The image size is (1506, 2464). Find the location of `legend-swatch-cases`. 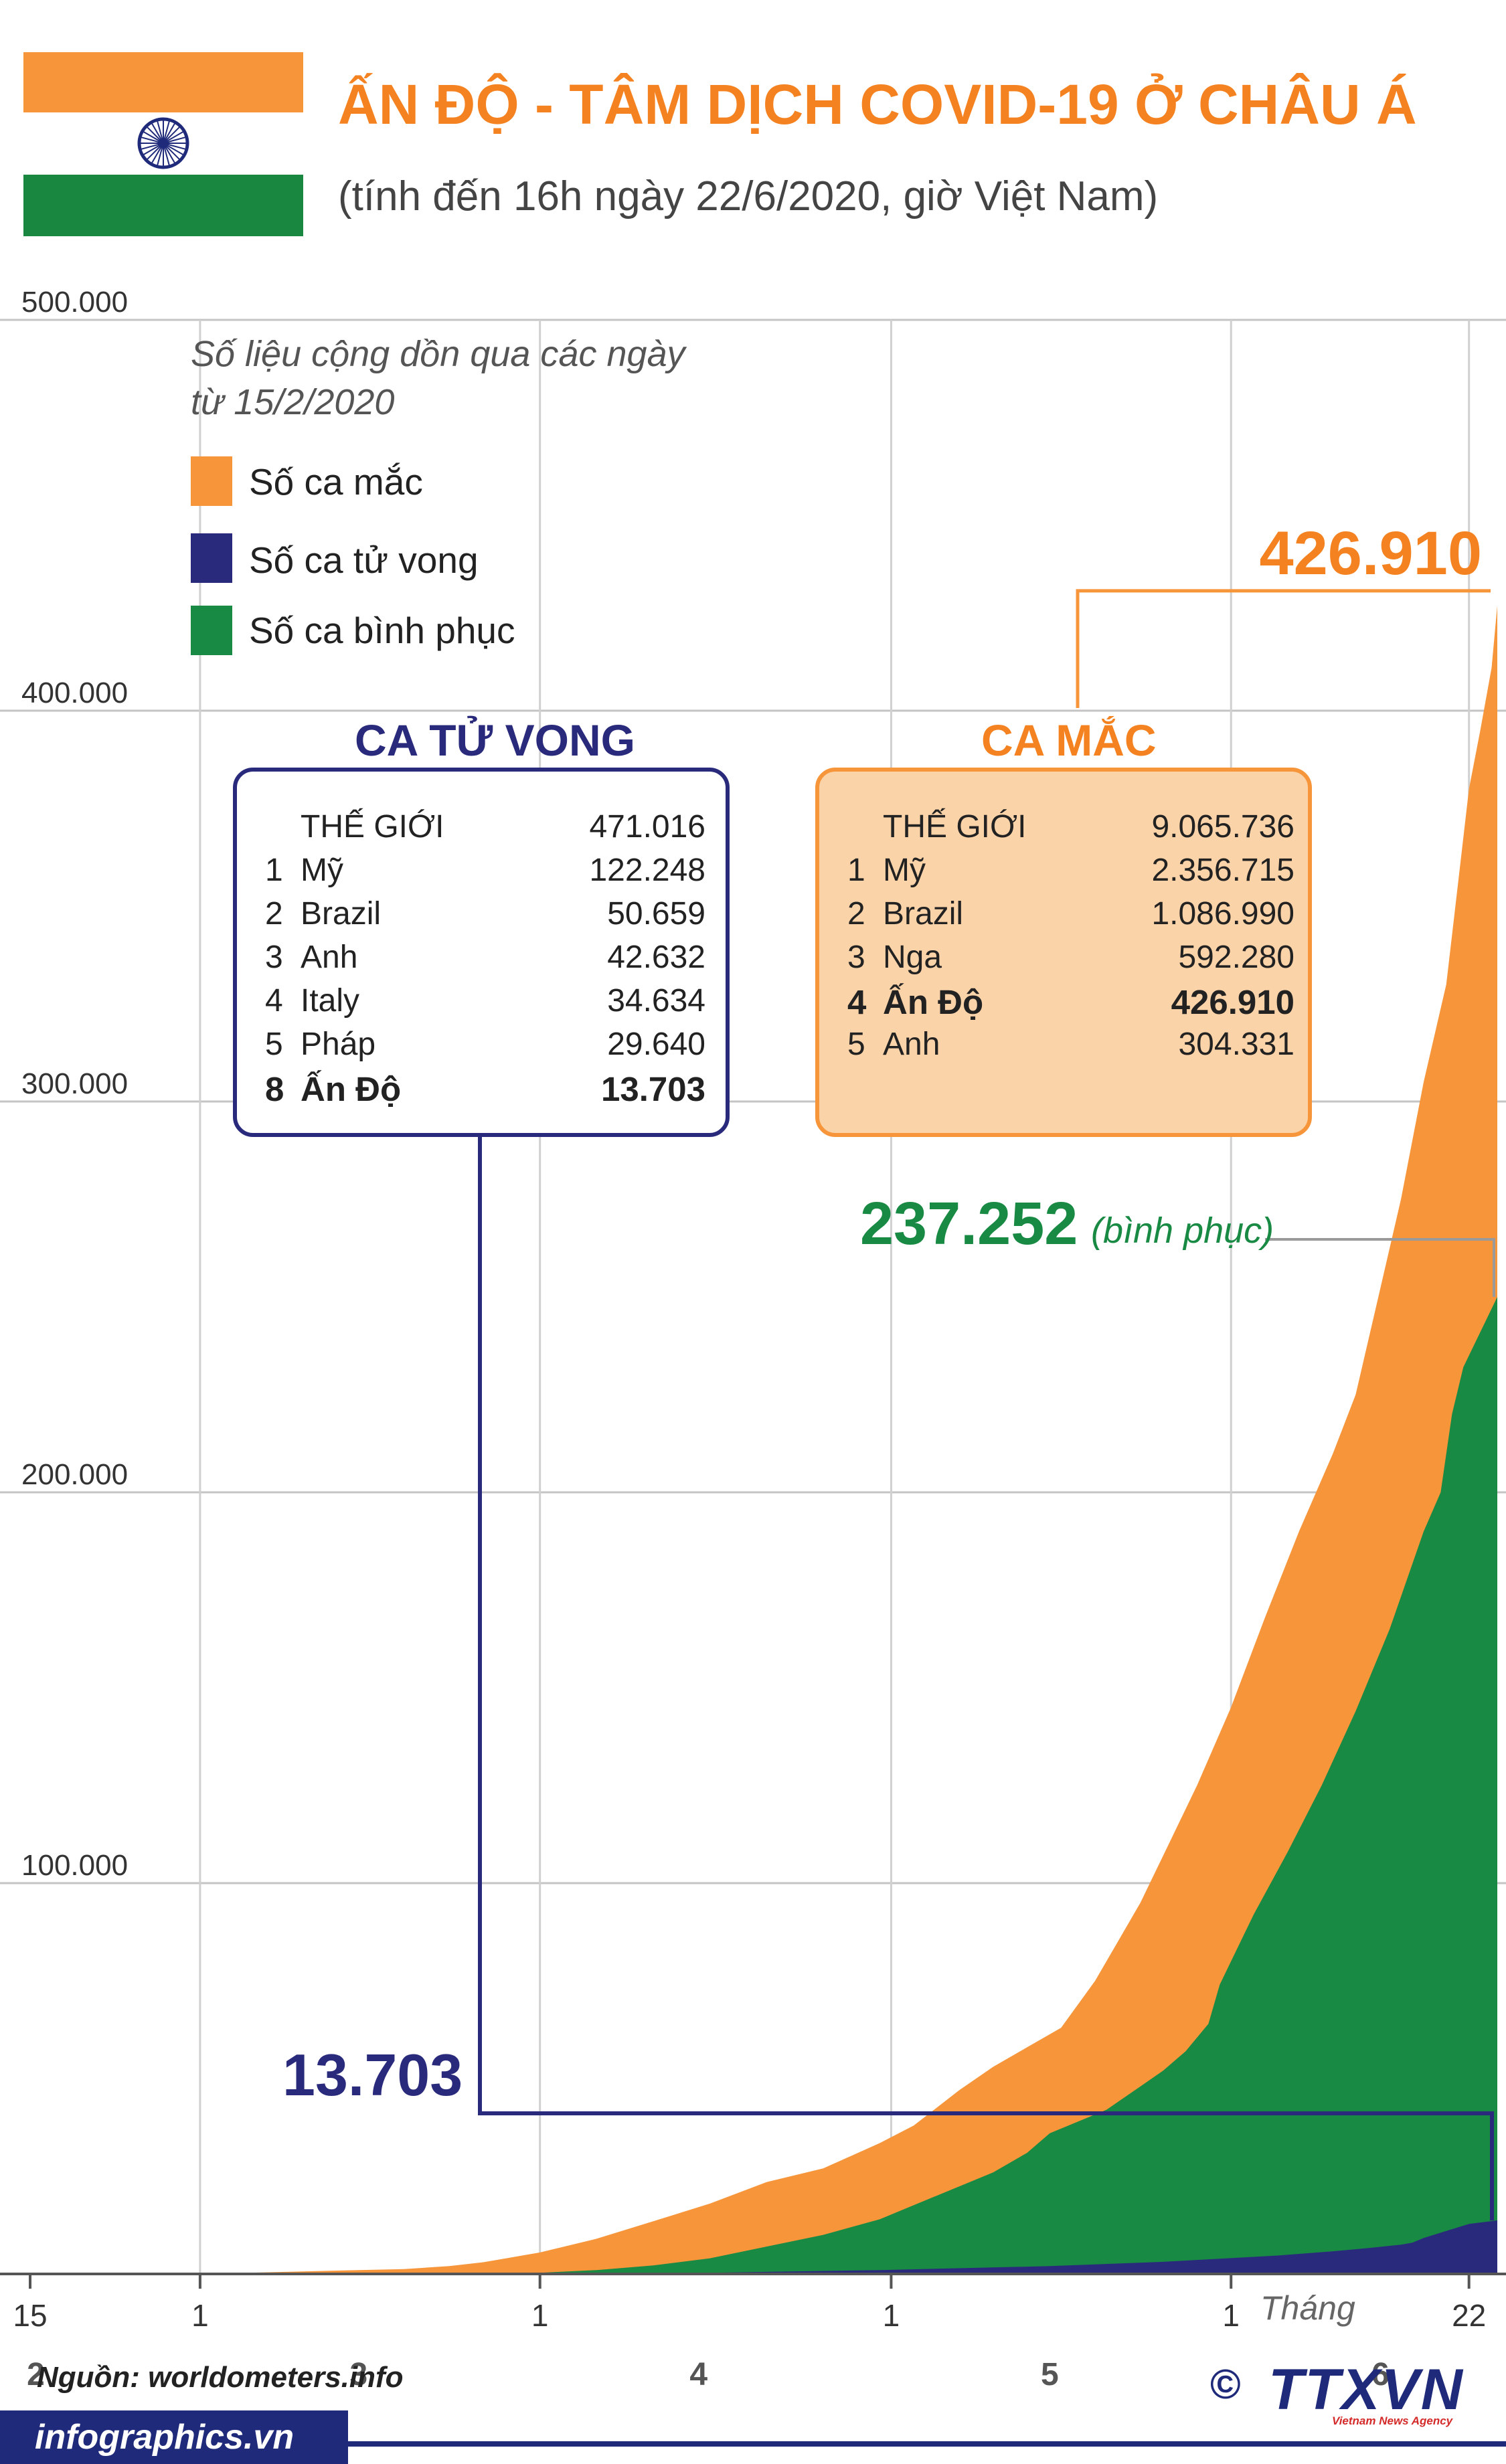

legend-swatch-cases is located at coordinates (211, 481).